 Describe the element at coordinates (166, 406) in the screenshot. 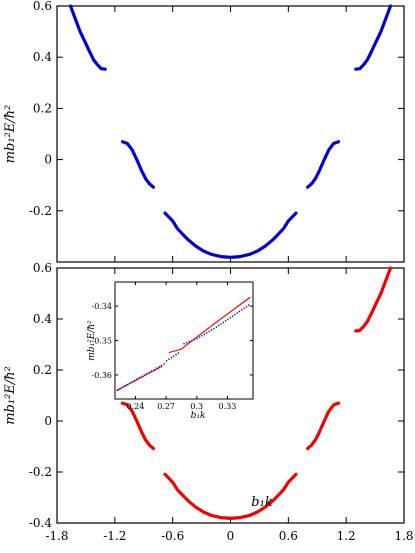

I see `inset-x-tick-label: 0.27` at that location.